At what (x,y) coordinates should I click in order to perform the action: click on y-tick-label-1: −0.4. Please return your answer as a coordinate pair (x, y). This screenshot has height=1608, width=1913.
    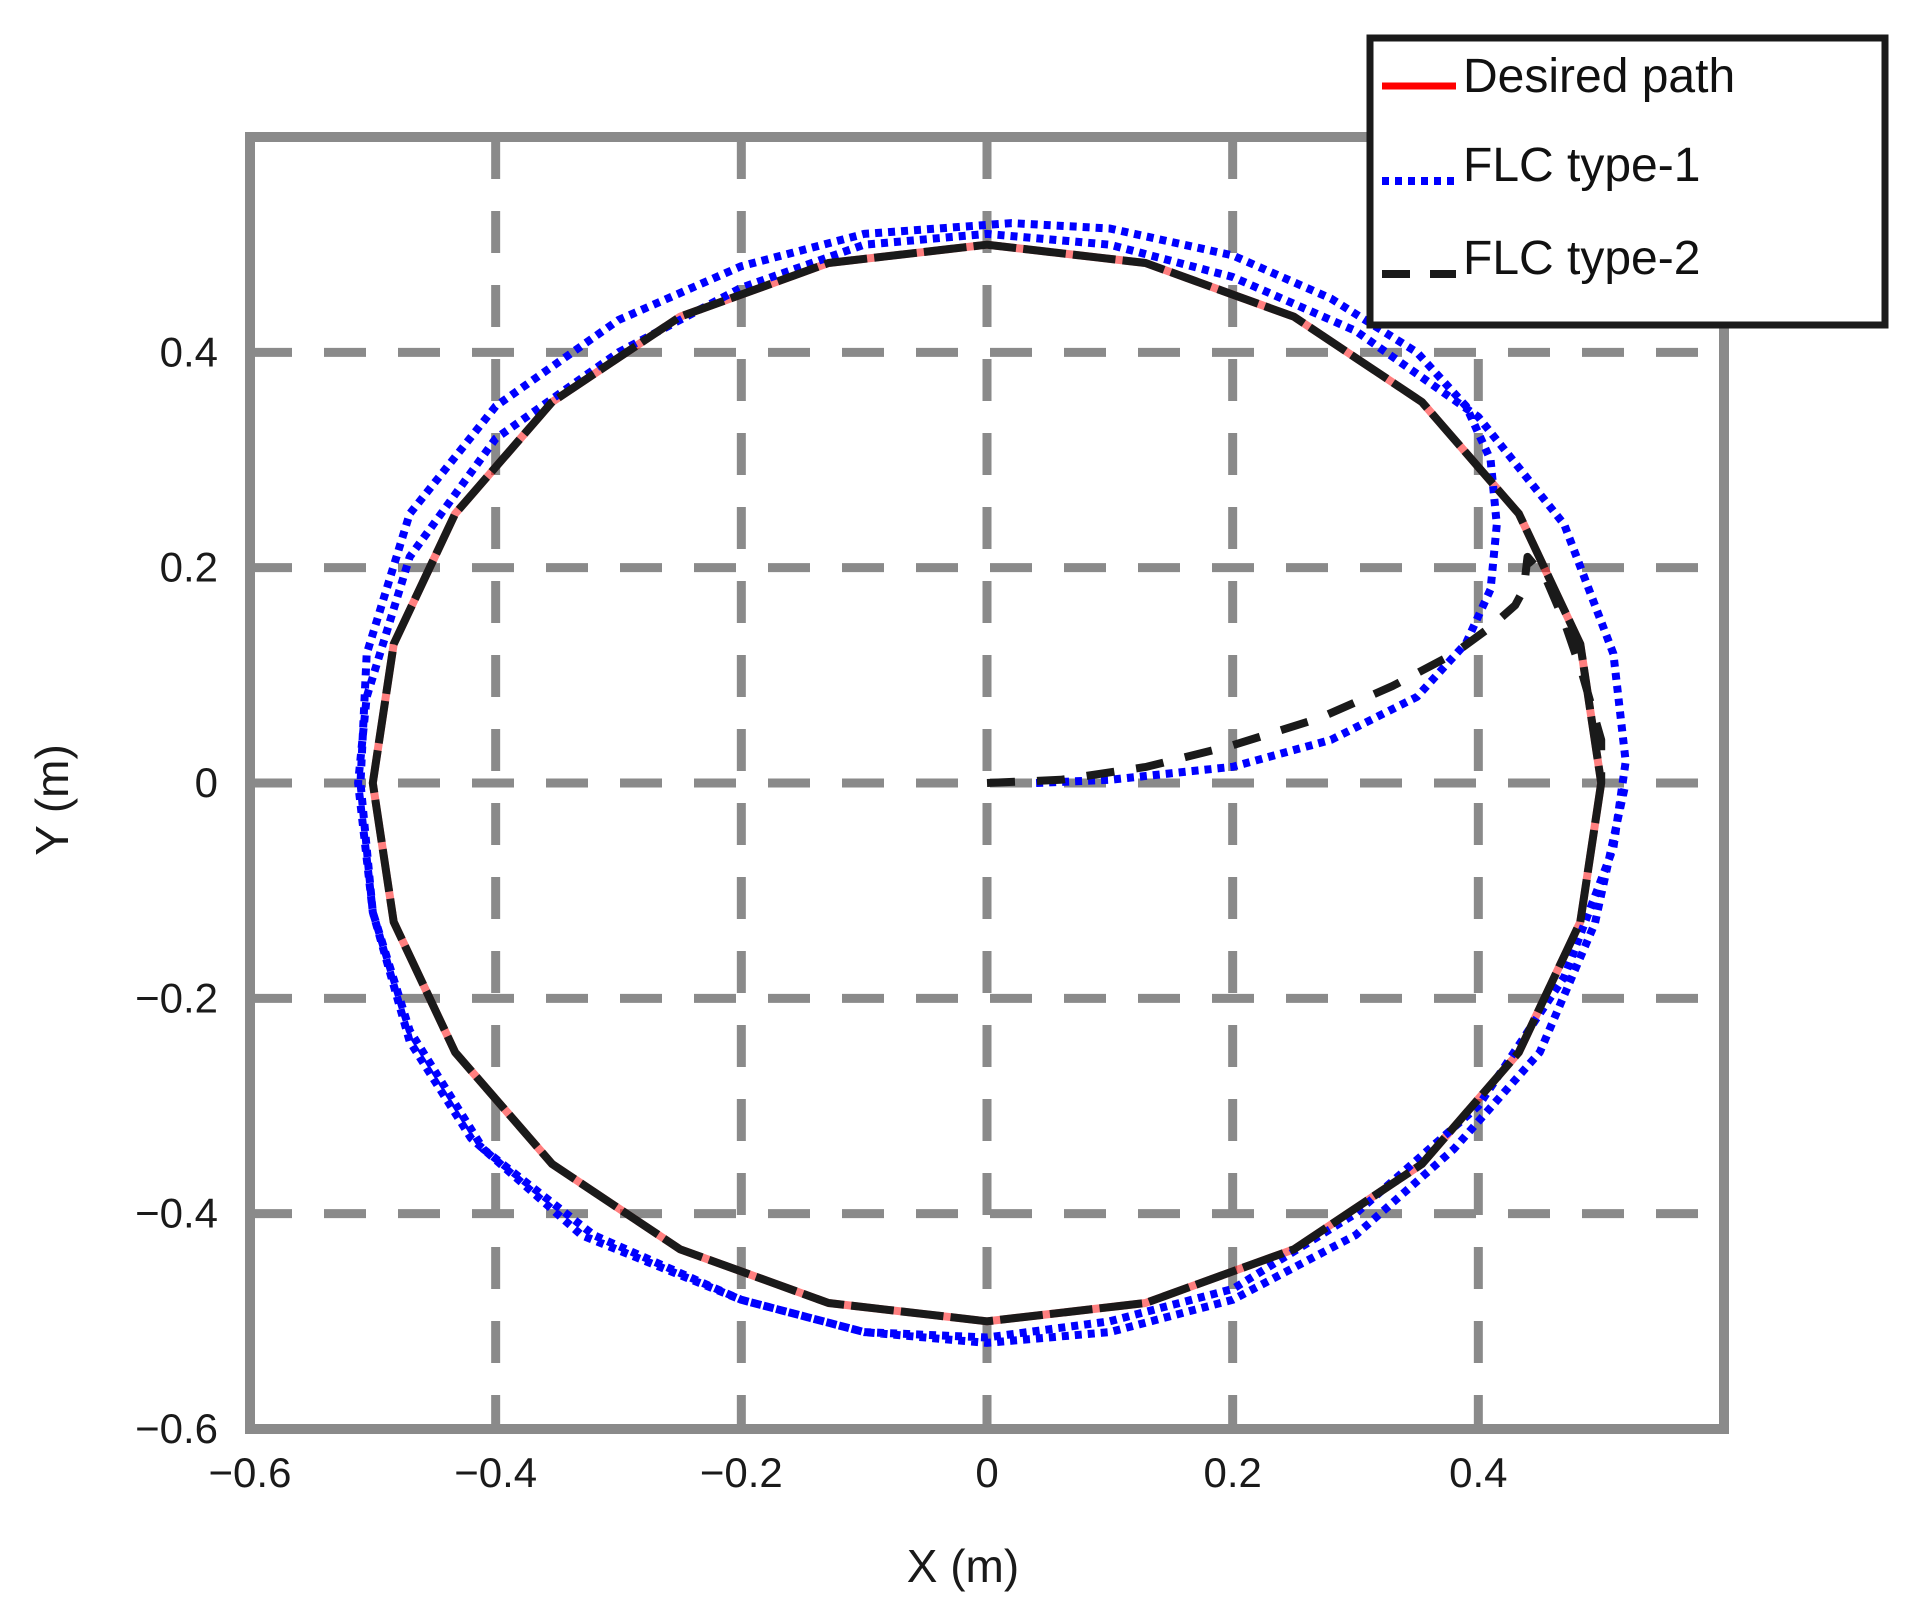
    Looking at the image, I should click on (176, 1213).